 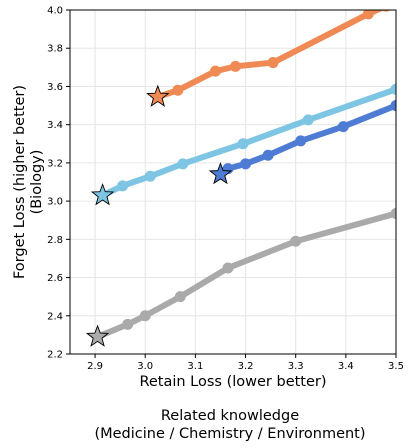 What do you see at coordinates (95, 366) in the screenshot?
I see `x-tick-label: 2.9` at bounding box center [95, 366].